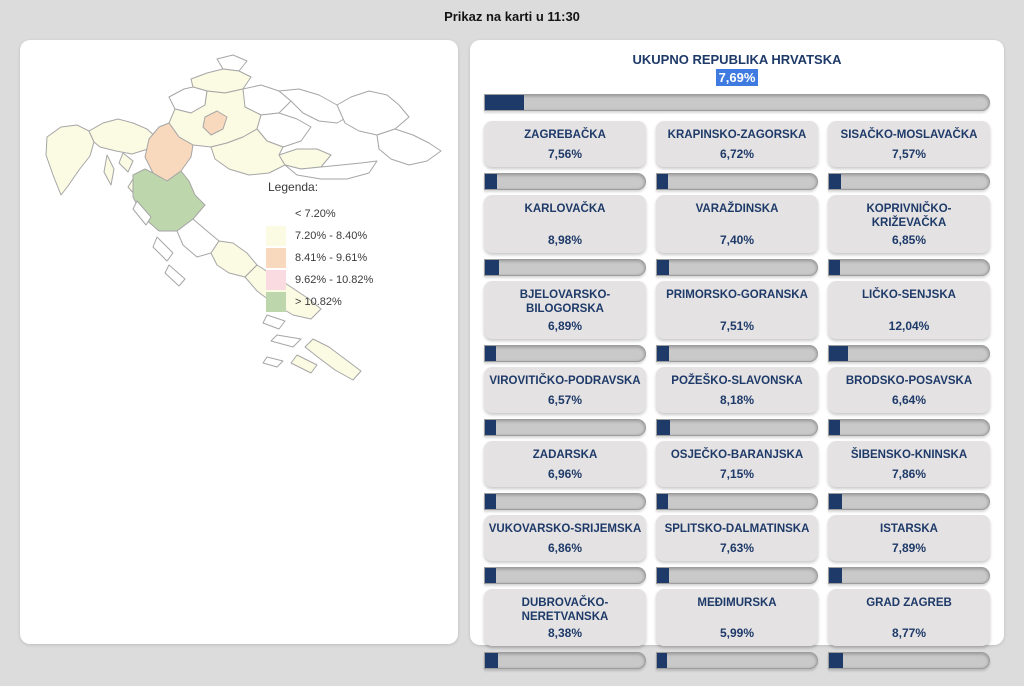 This screenshot has width=1024, height=686. Describe the element at coordinates (737, 454) in the screenshot. I see `county-name: OSJEČKO-BARANJSKA` at that location.